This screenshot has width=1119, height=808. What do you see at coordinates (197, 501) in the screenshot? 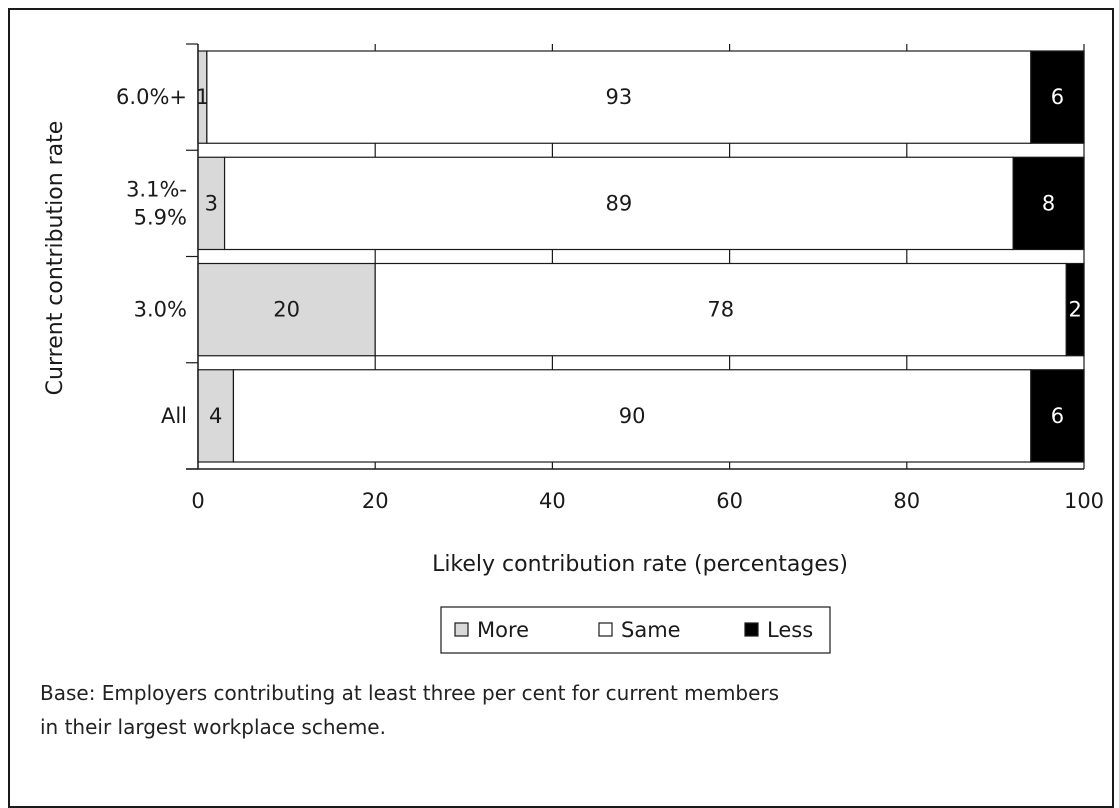
I see `x-tick-label: 0` at bounding box center [197, 501].